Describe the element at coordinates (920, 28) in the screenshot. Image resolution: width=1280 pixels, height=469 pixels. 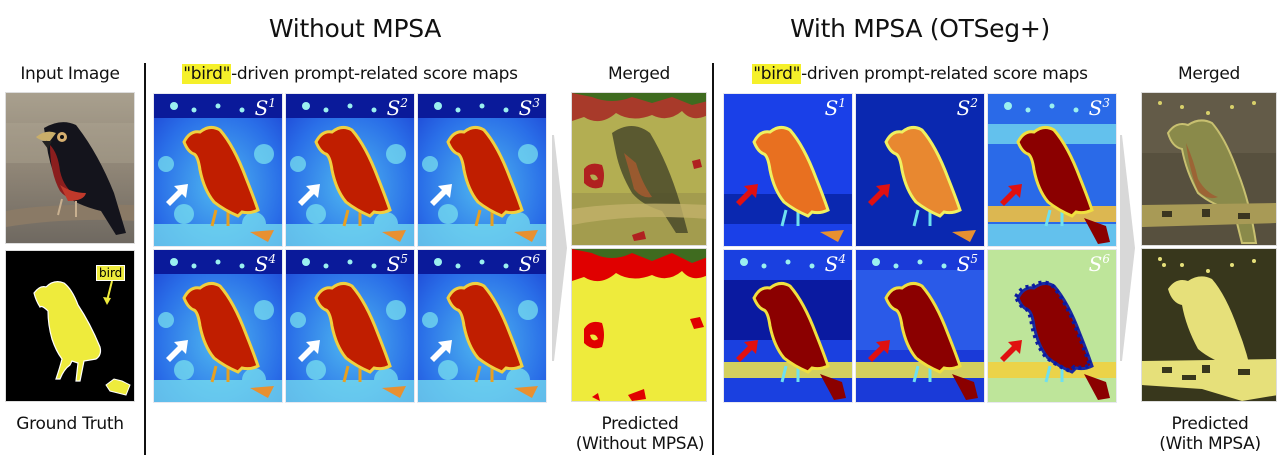
I see `header-with-mpsa: With MPSA (OTSeg+)` at that location.